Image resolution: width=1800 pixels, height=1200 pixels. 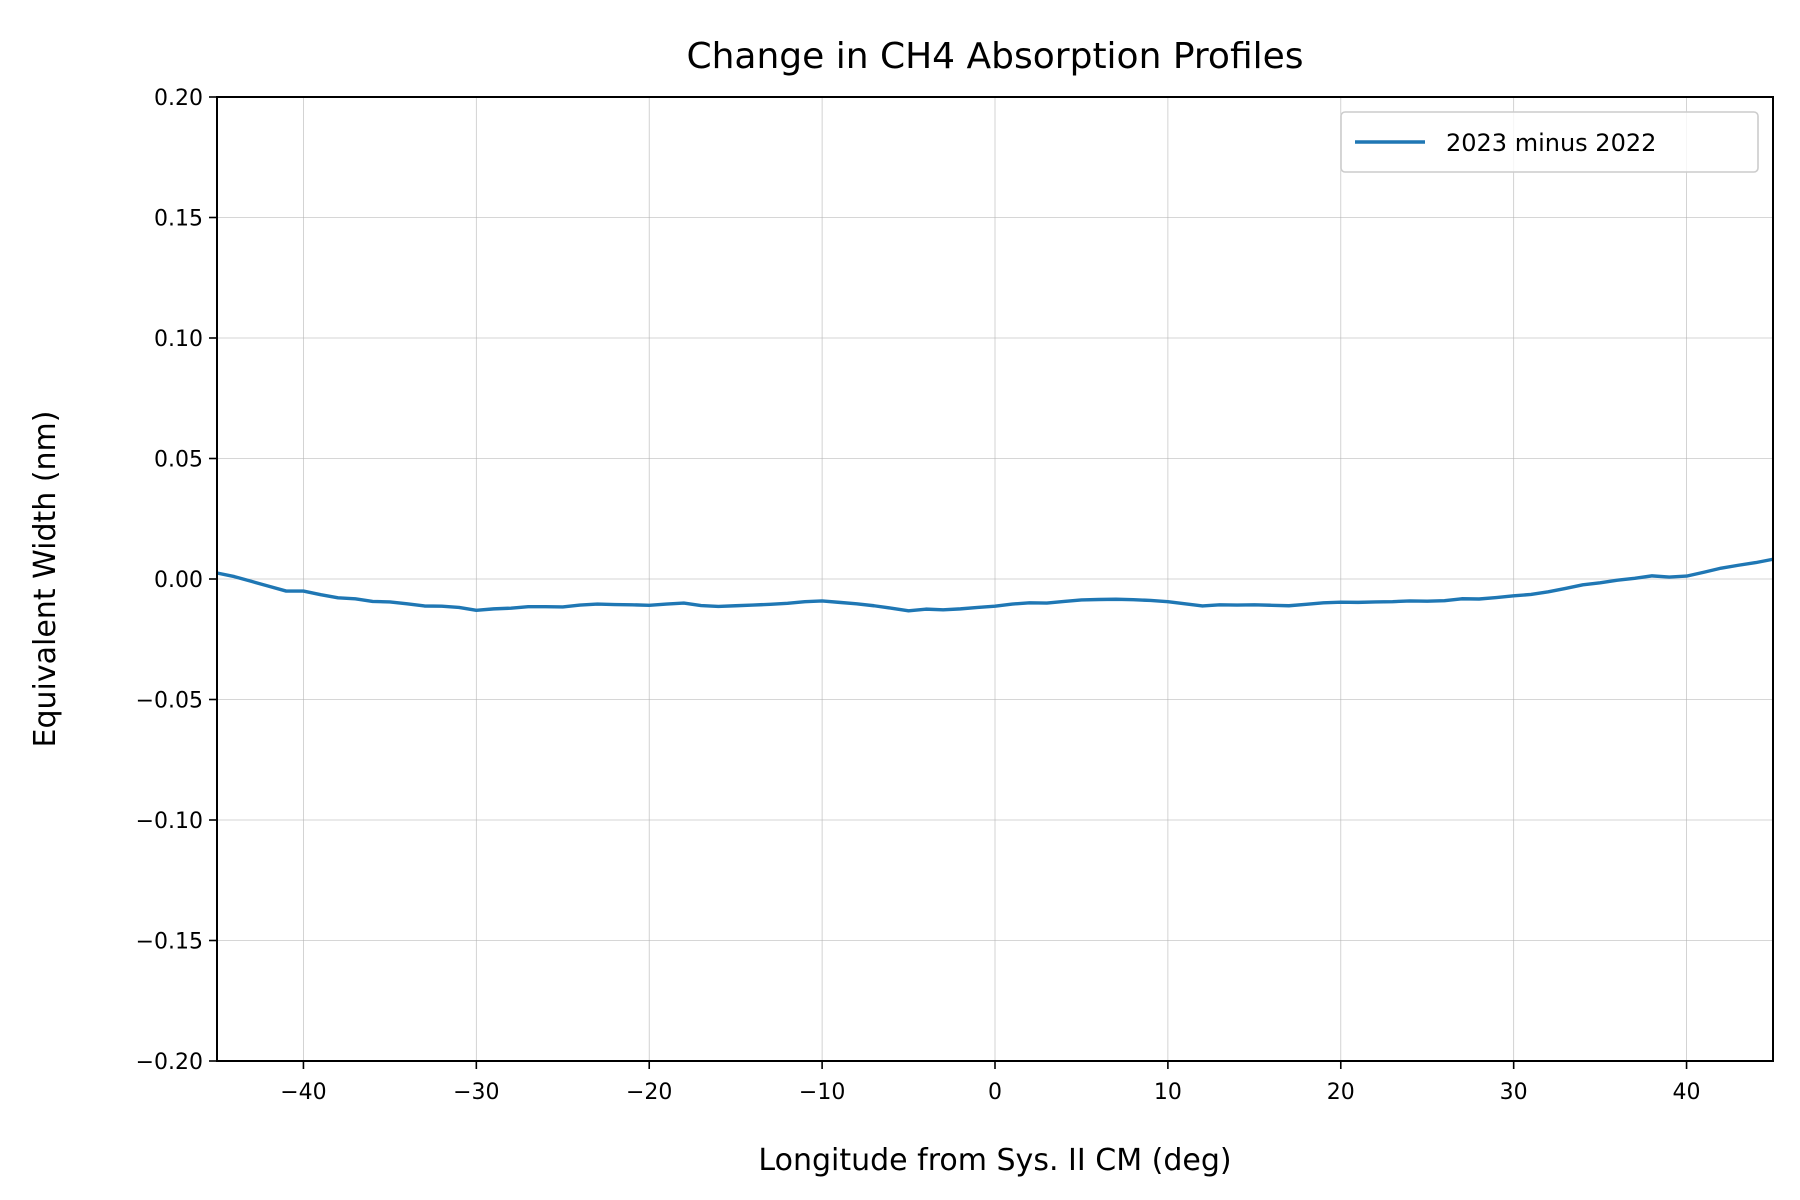 I want to click on y-tick-label: 0.15, so click(x=178, y=219).